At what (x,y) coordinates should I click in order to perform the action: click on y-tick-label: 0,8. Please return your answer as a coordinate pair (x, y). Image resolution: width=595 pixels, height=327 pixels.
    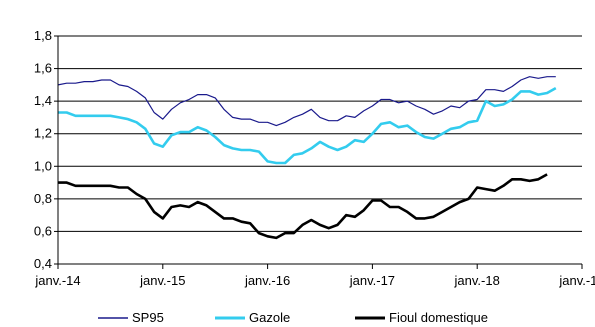
    Looking at the image, I should click on (43, 198).